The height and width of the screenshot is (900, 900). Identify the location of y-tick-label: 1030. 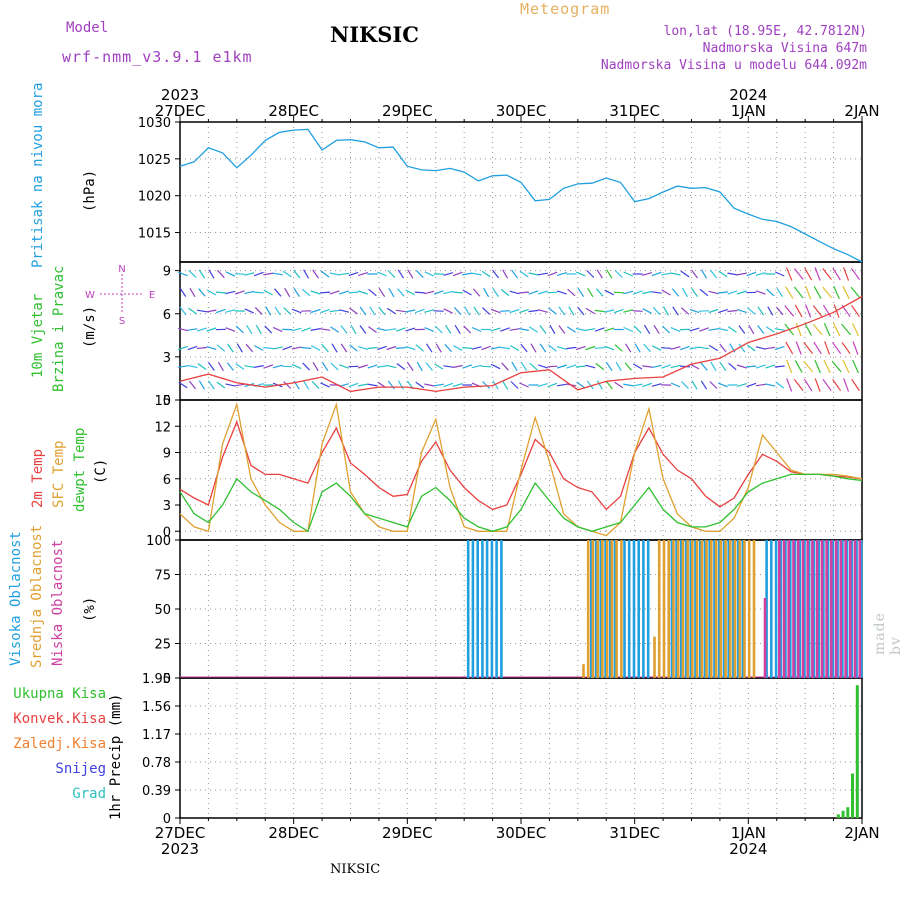
(154, 123).